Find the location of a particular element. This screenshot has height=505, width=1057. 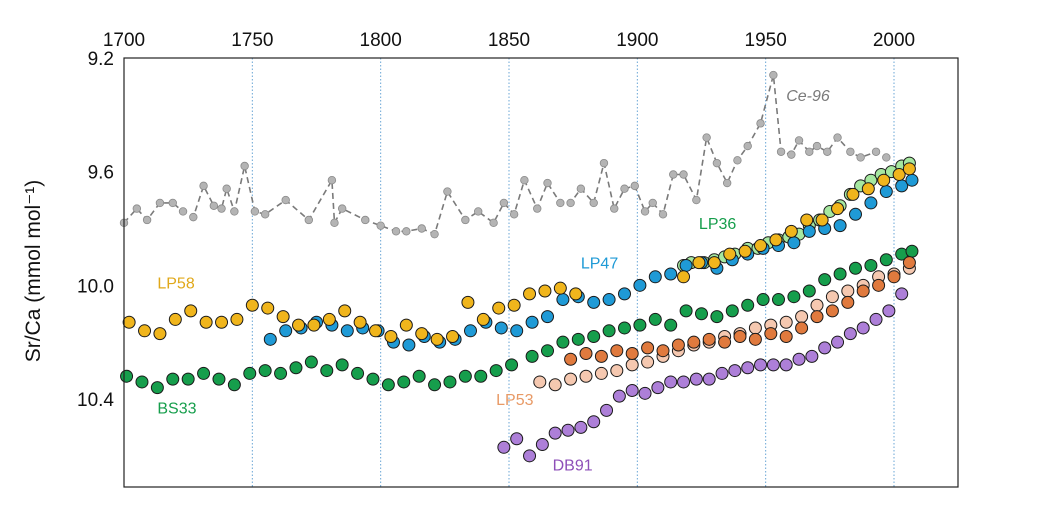

x-tick-label: 1950 is located at coordinates (766, 40).